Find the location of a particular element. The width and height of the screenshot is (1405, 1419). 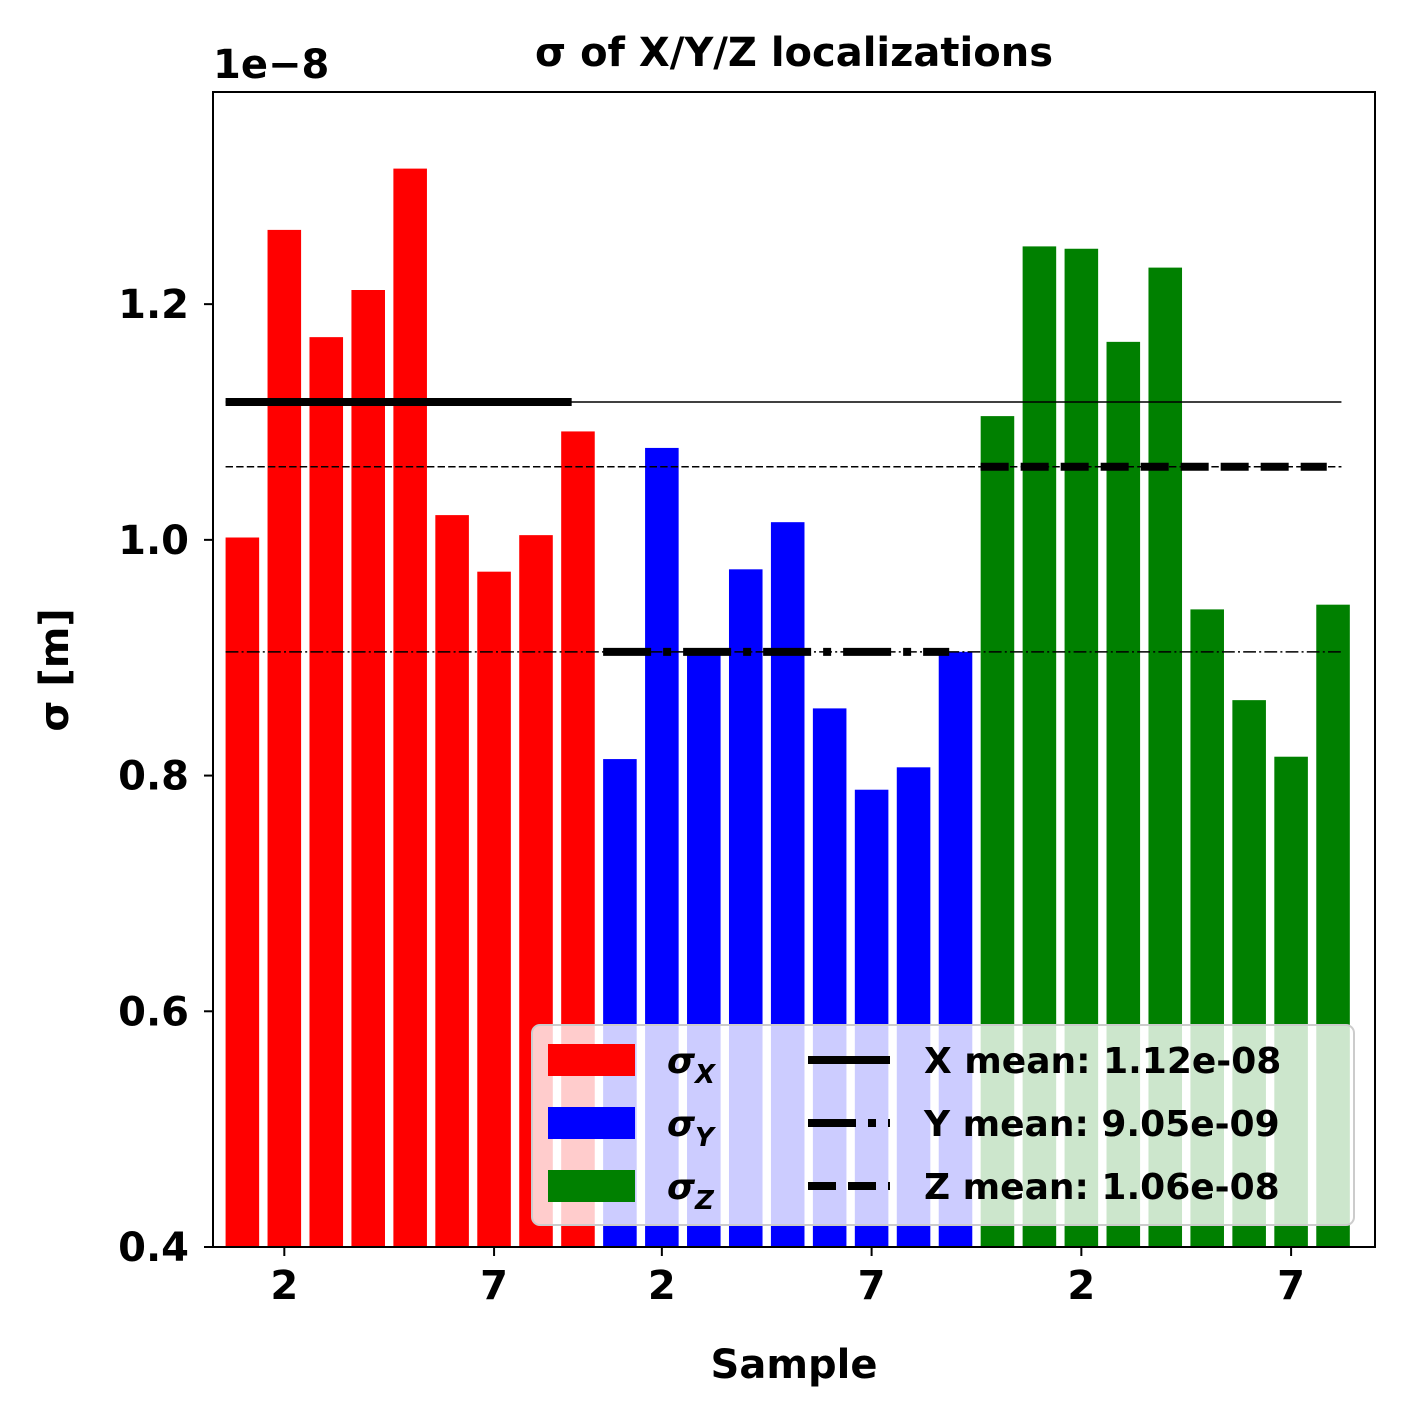

legend-box is located at coordinates (943, 1125).